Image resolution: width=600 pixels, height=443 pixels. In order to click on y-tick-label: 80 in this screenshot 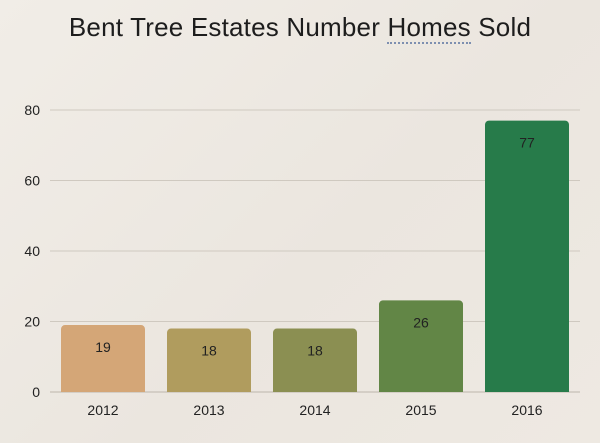, I will do `click(32, 110)`.